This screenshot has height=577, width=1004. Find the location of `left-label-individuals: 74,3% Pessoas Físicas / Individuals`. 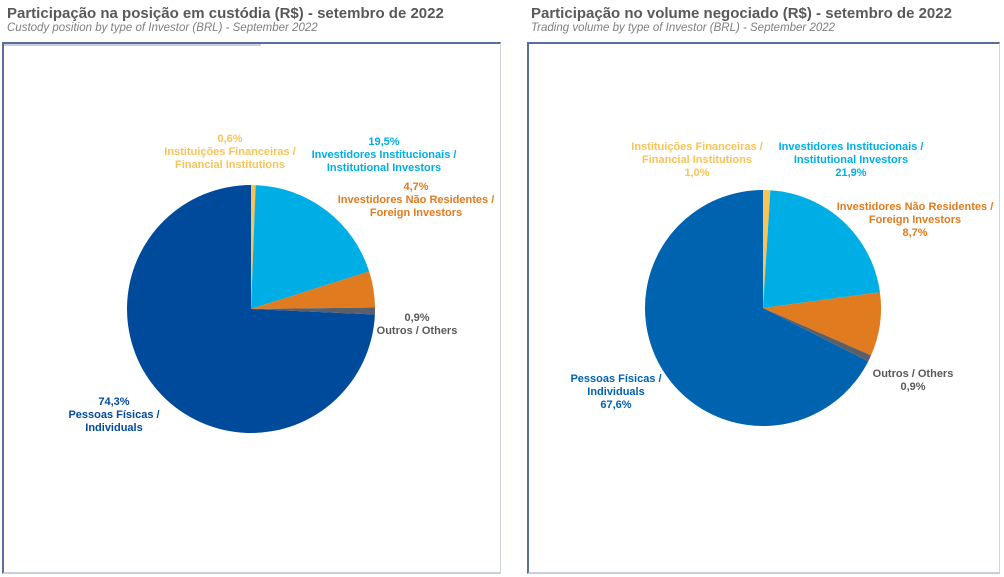

left-label-individuals: 74,3% Pessoas Físicas / Individuals is located at coordinates (113, 415).